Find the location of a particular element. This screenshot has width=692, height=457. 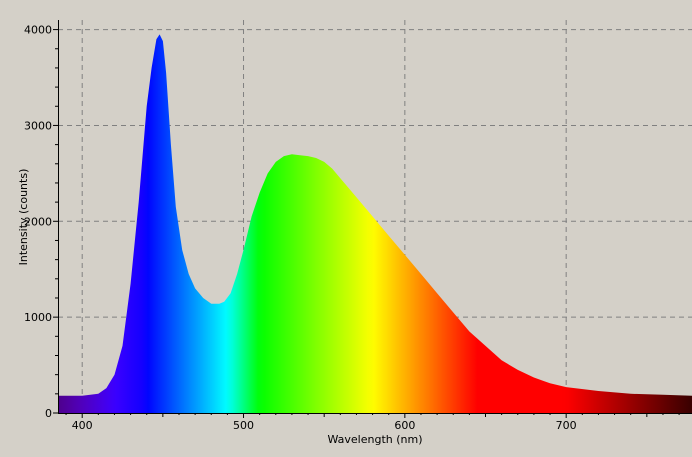

y-tick-label: 1000 is located at coordinates (38, 317).